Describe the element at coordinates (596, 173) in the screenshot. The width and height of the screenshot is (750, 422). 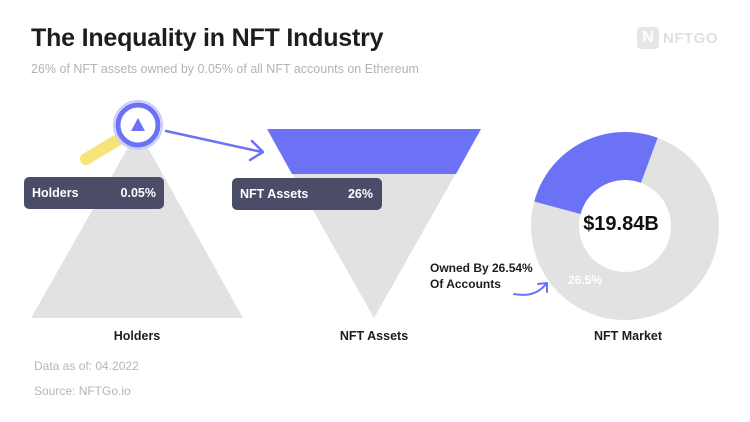
I see `donut-slice-owned` at that location.